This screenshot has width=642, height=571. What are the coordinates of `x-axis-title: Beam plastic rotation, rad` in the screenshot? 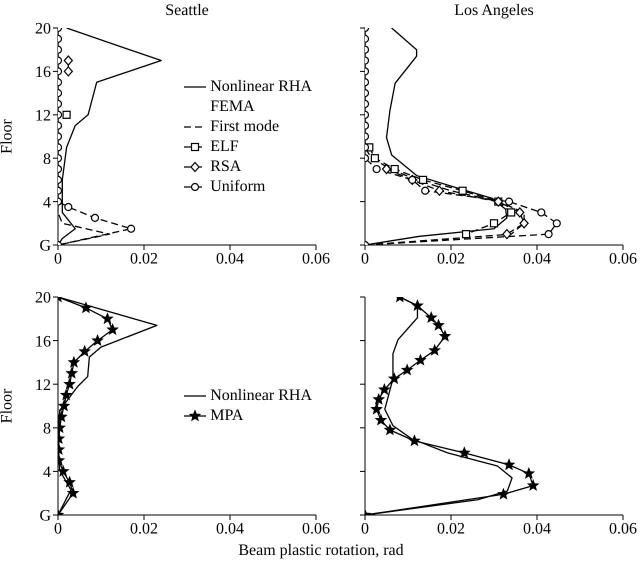 It's located at (321, 551).